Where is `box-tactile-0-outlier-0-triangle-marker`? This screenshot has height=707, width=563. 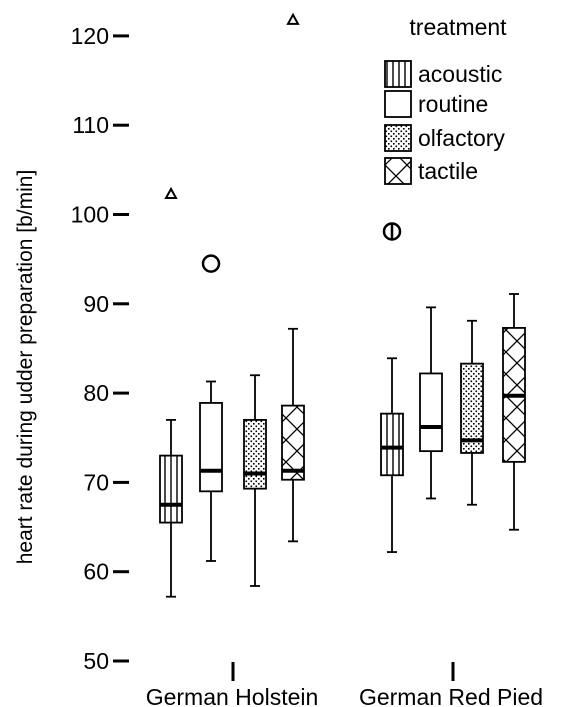 box-tactile-0-outlier-0-triangle-marker is located at coordinates (293, 18).